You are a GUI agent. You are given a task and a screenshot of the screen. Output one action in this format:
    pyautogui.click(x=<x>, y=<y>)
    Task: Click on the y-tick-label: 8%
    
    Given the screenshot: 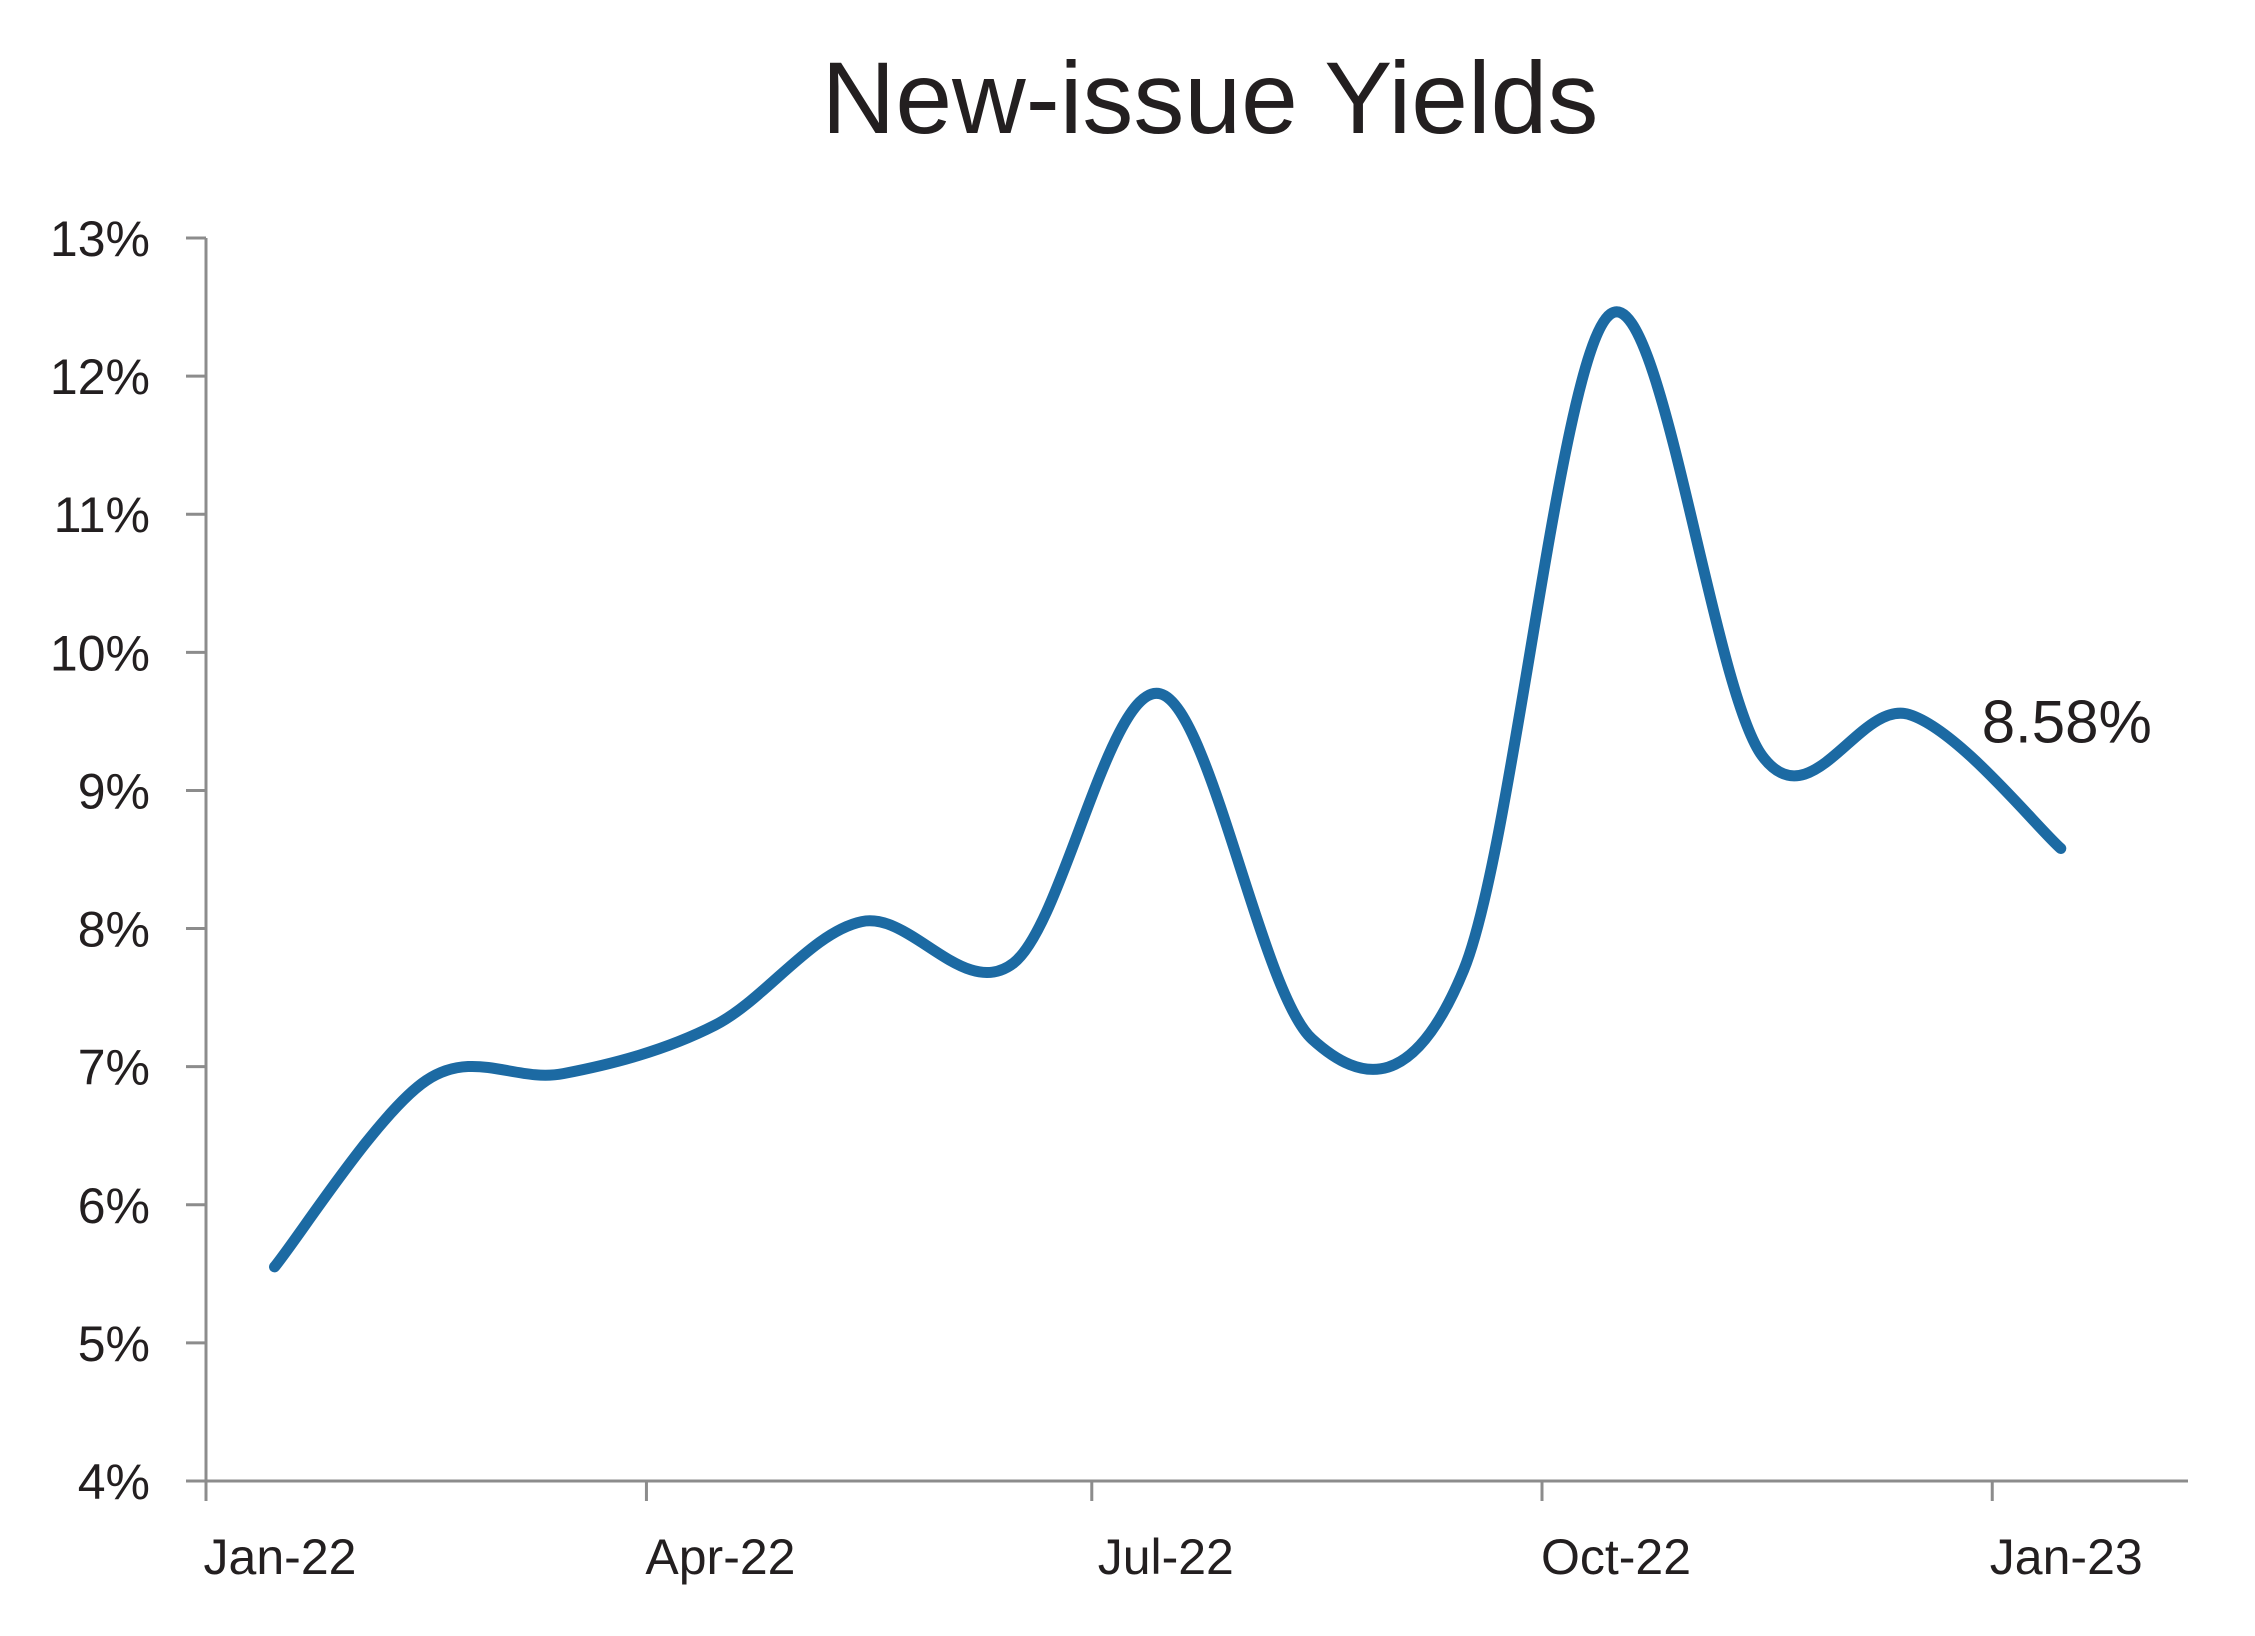 What is the action you would take?
    pyautogui.click(x=114, y=930)
    